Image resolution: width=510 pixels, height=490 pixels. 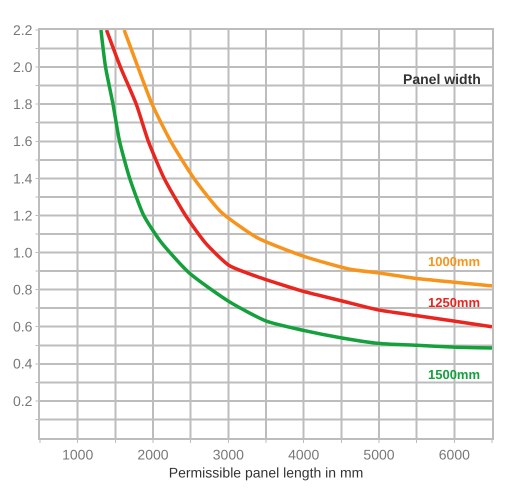 I want to click on y-tick-label: 2.0, so click(x=22, y=66).